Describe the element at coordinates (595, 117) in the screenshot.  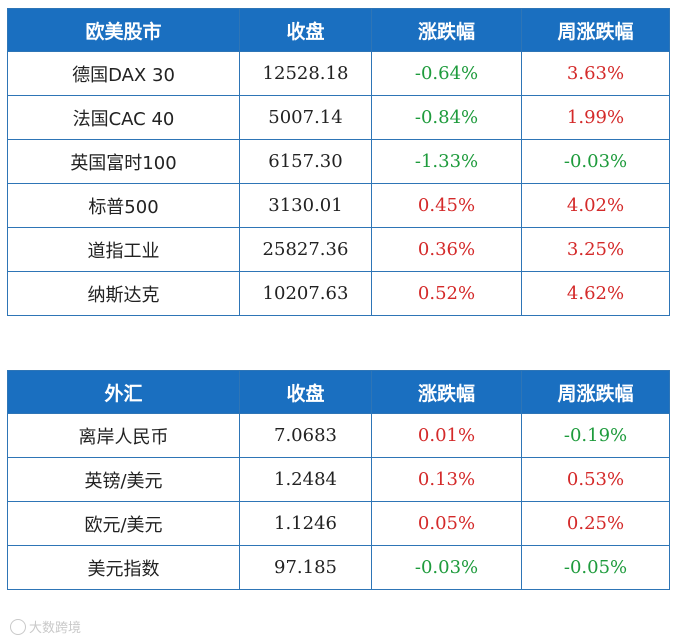
I see `row-weekly: 1.99%` at that location.